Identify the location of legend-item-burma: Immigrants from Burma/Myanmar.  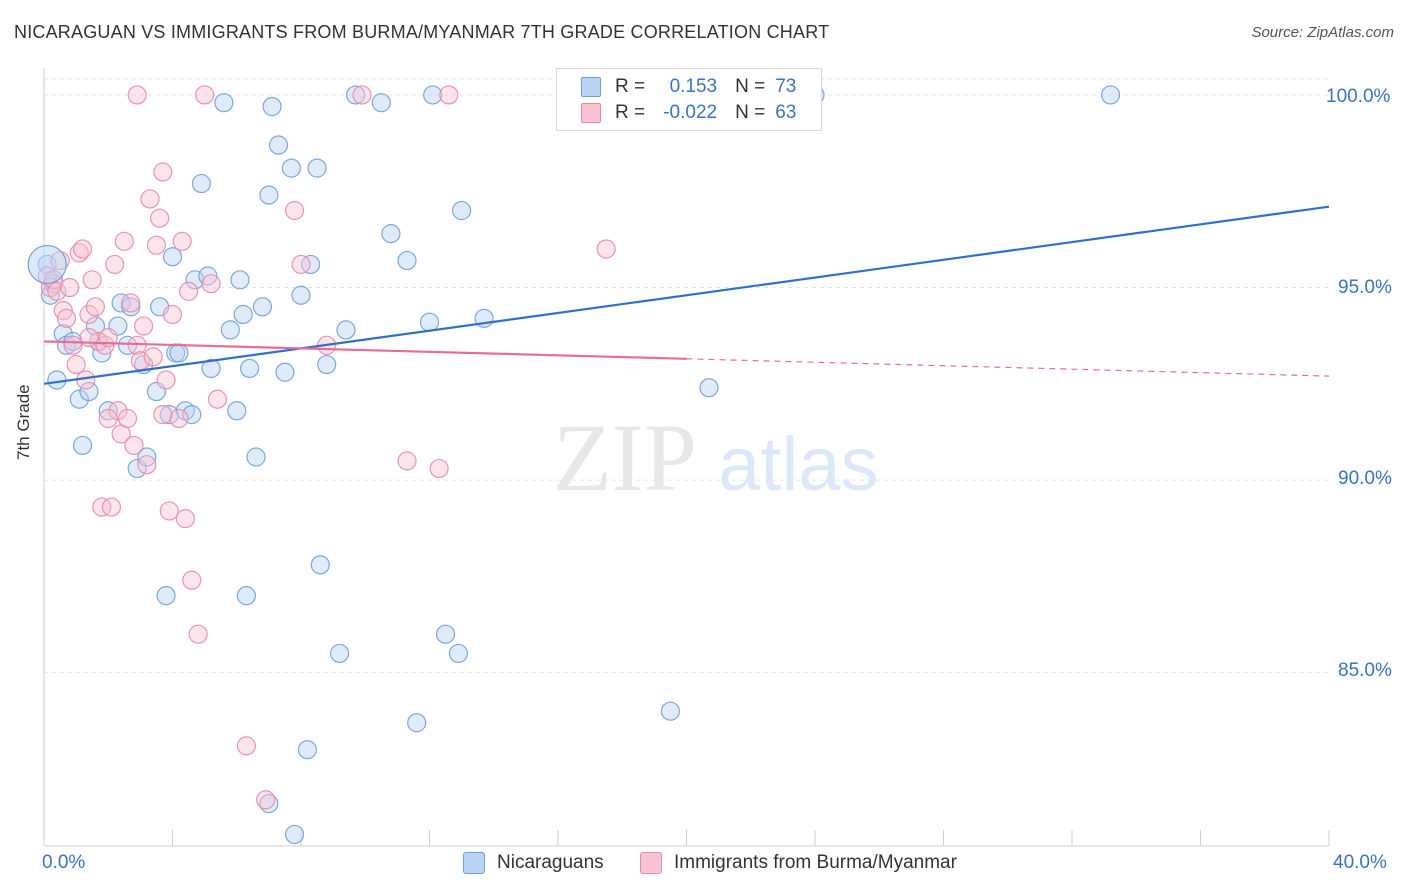
(798, 863).